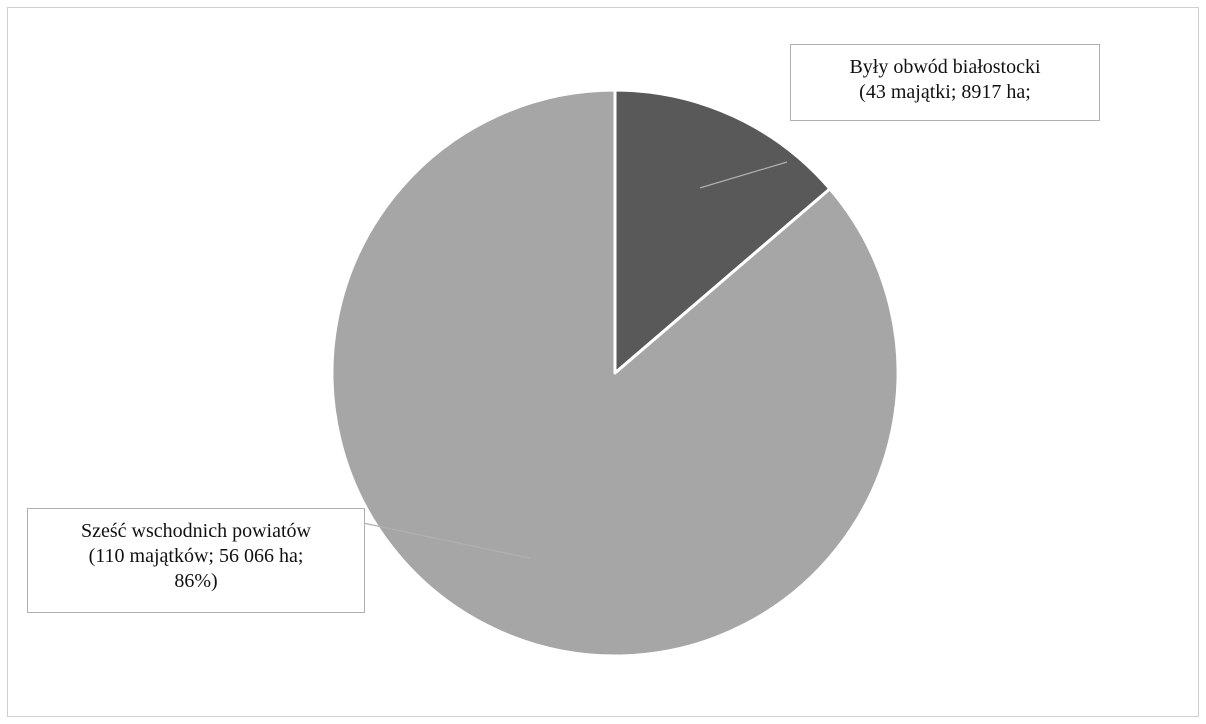  I want to click on callout-line: Sześć wschodnich powiatów, so click(196, 531).